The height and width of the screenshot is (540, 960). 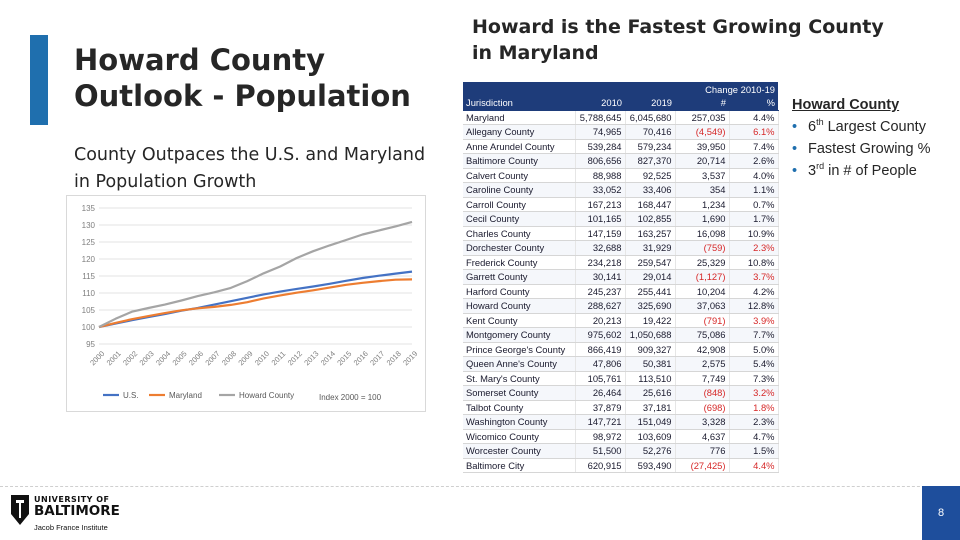 I want to click on value-cell: 7,749, so click(x=702, y=378).